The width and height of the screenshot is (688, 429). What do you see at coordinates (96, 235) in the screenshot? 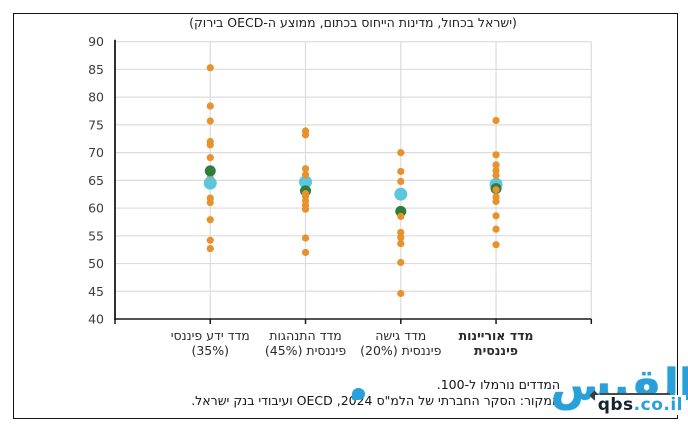
I see `y-axis-tick-label: 55` at bounding box center [96, 235].